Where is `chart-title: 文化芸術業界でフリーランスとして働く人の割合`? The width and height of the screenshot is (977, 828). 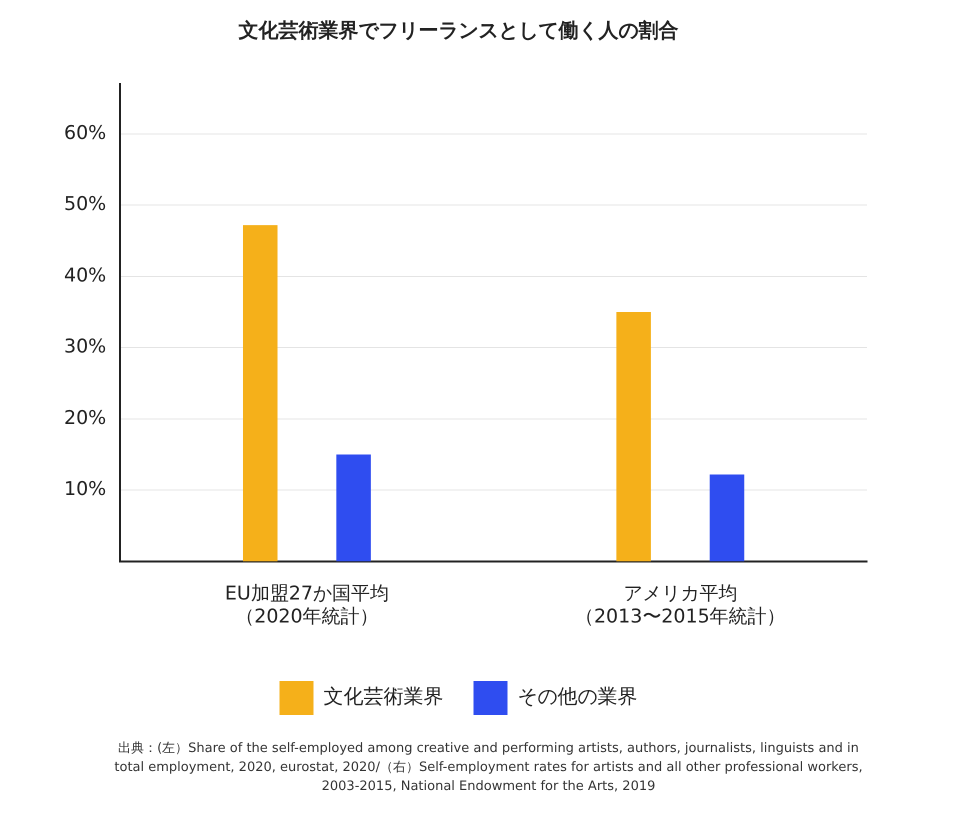
chart-title: 文化芸術業界でフリーランスとして働く人の割合 is located at coordinates (458, 30).